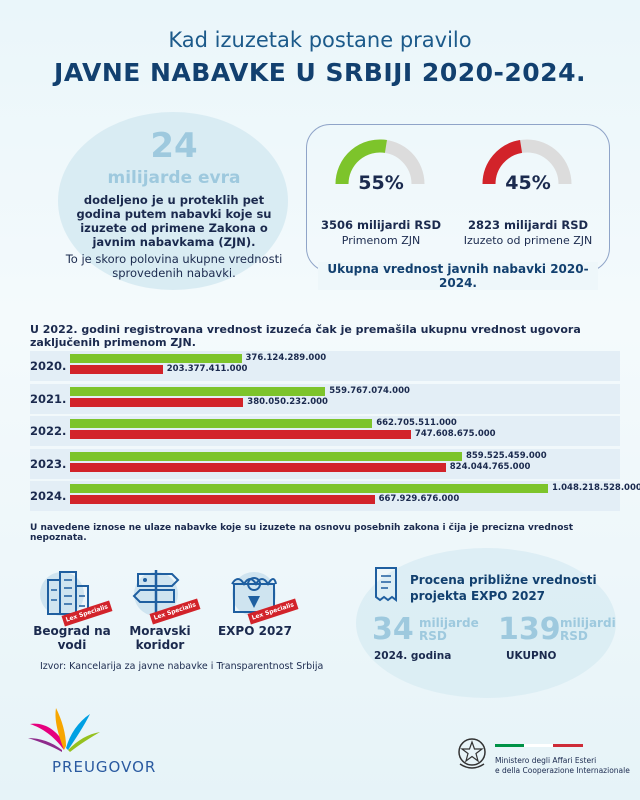 The image size is (640, 800). What do you see at coordinates (48, 398) in the screenshot?
I see `chart-category-label: 2021.` at bounding box center [48, 398].